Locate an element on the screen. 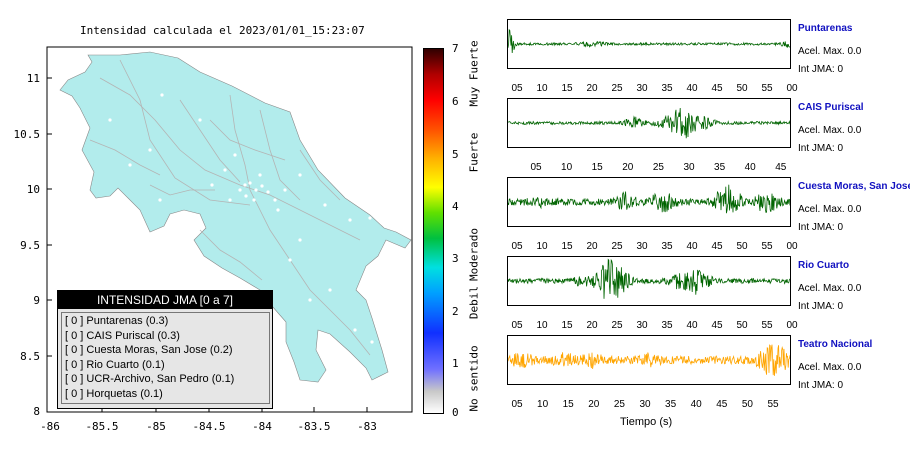  colorbar-word: Muy Fuerte is located at coordinates (474, 73).